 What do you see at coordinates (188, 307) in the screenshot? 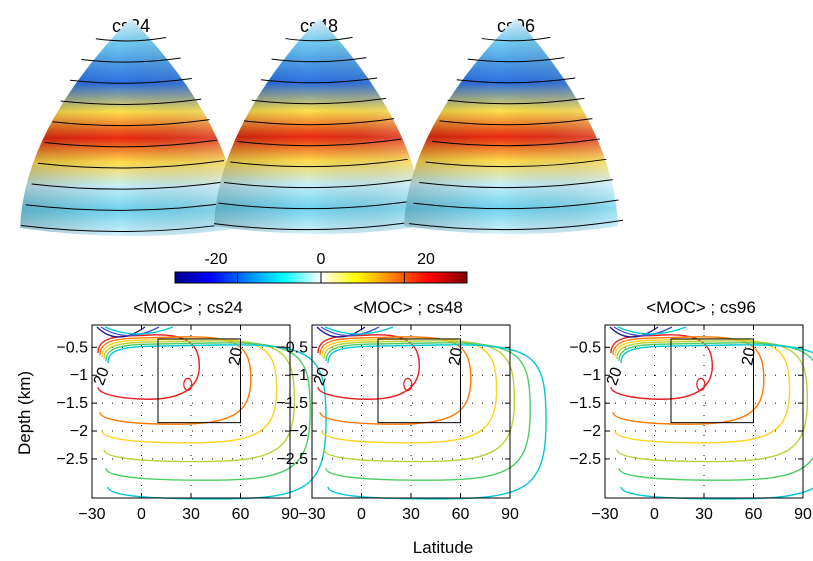
I see `panel-title-cs24: <MOC> ; cs24` at bounding box center [188, 307].